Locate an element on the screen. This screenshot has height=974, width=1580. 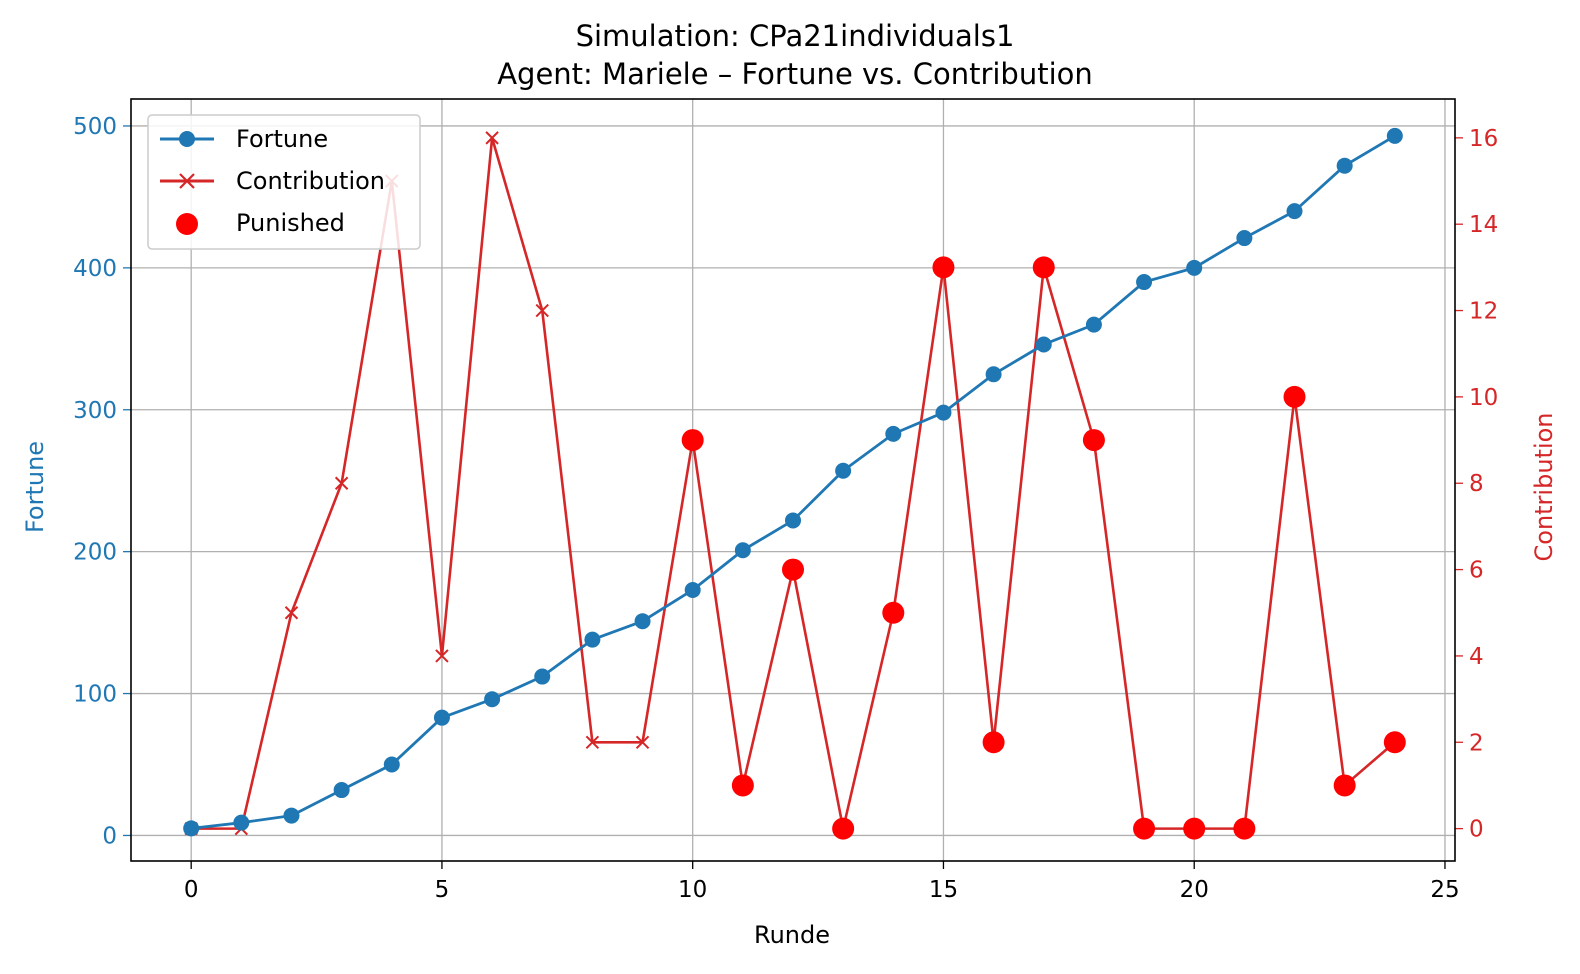
y-right-tick-label: 10 is located at coordinates (1483, 398).